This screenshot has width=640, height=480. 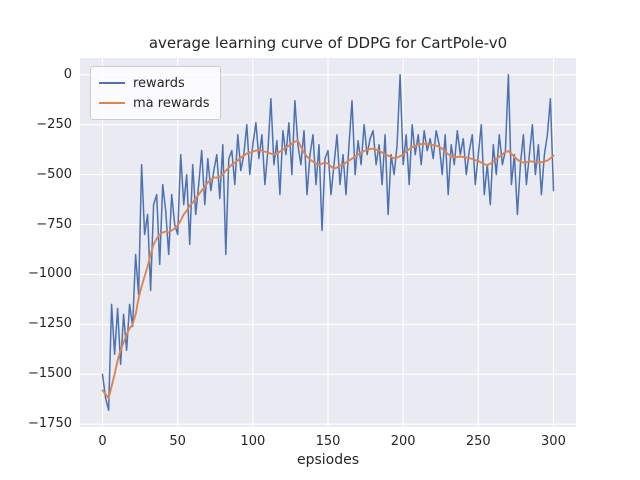 What do you see at coordinates (253, 441) in the screenshot?
I see `x-tick-label: 100` at bounding box center [253, 441].